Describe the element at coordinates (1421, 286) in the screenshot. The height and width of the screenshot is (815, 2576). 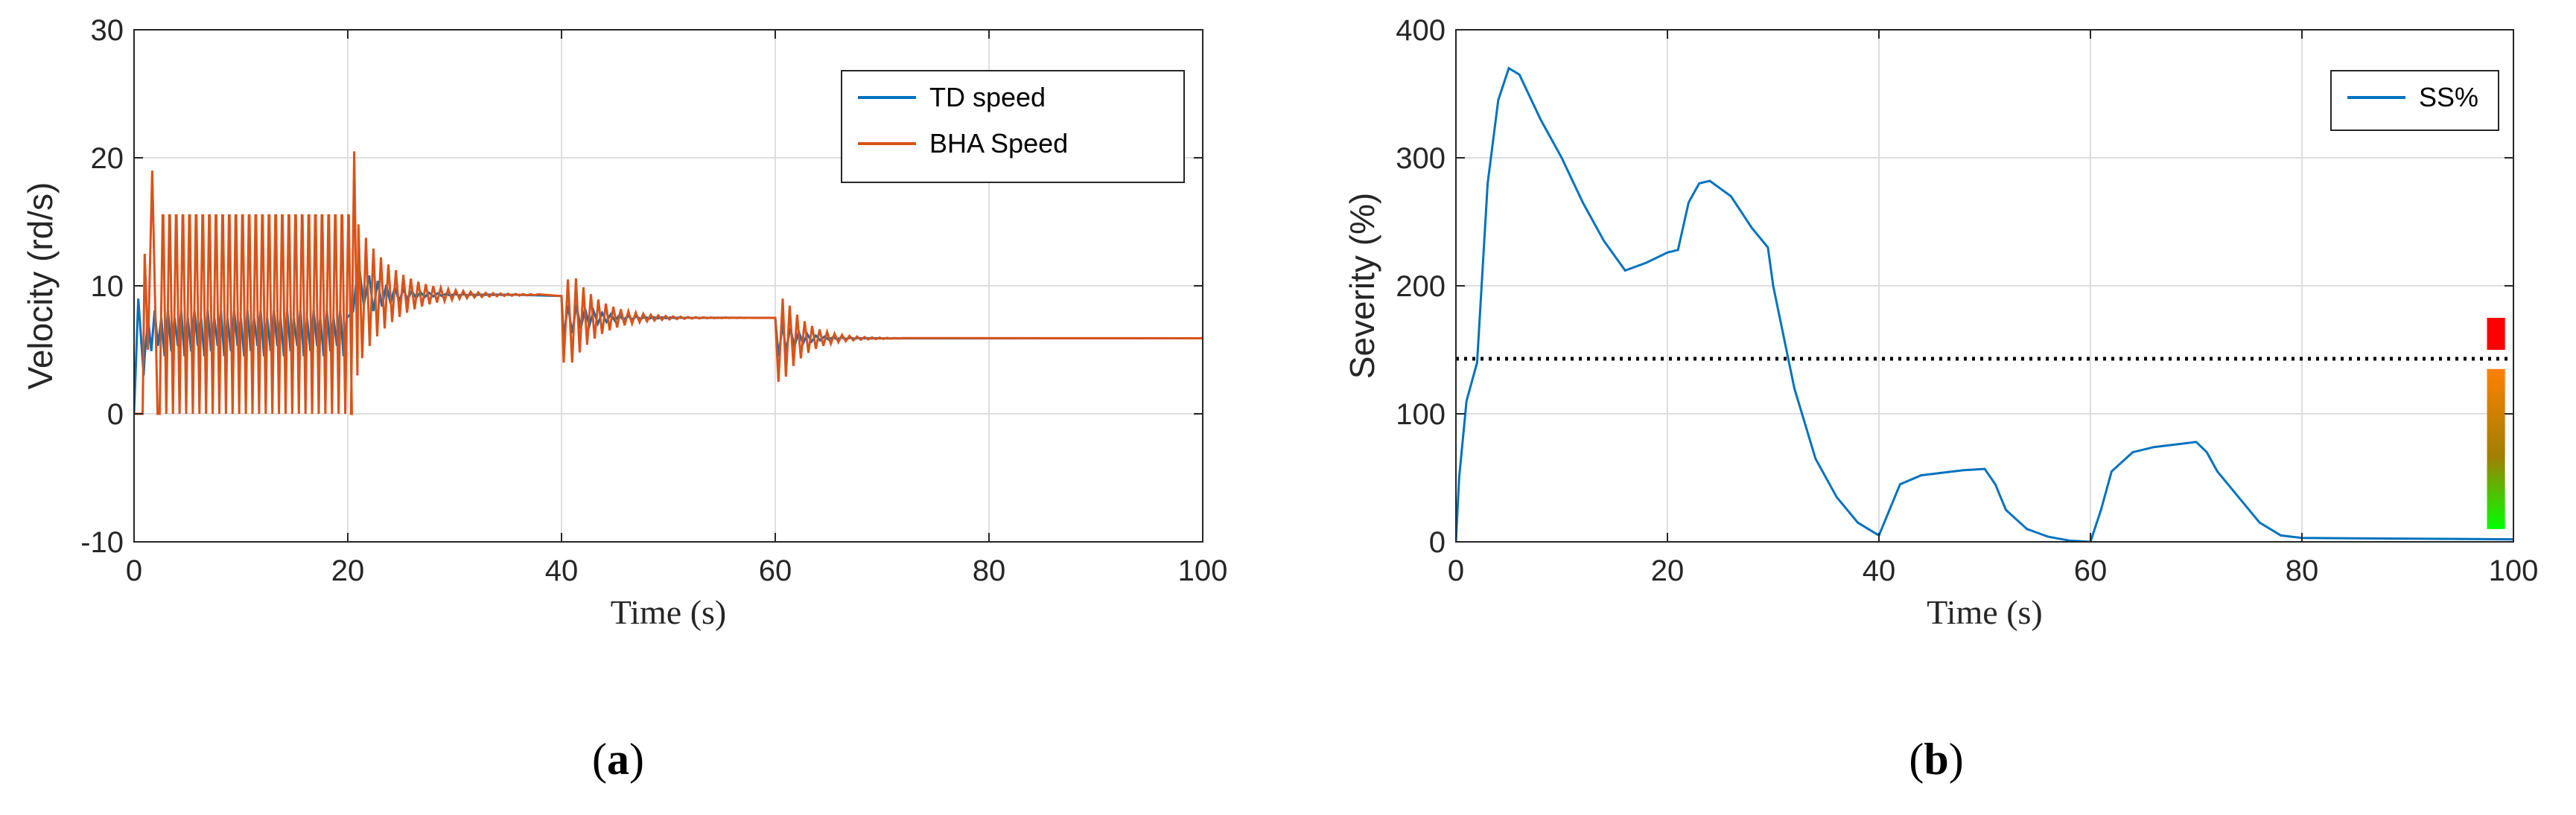
I see `y-tick-label: 200` at that location.